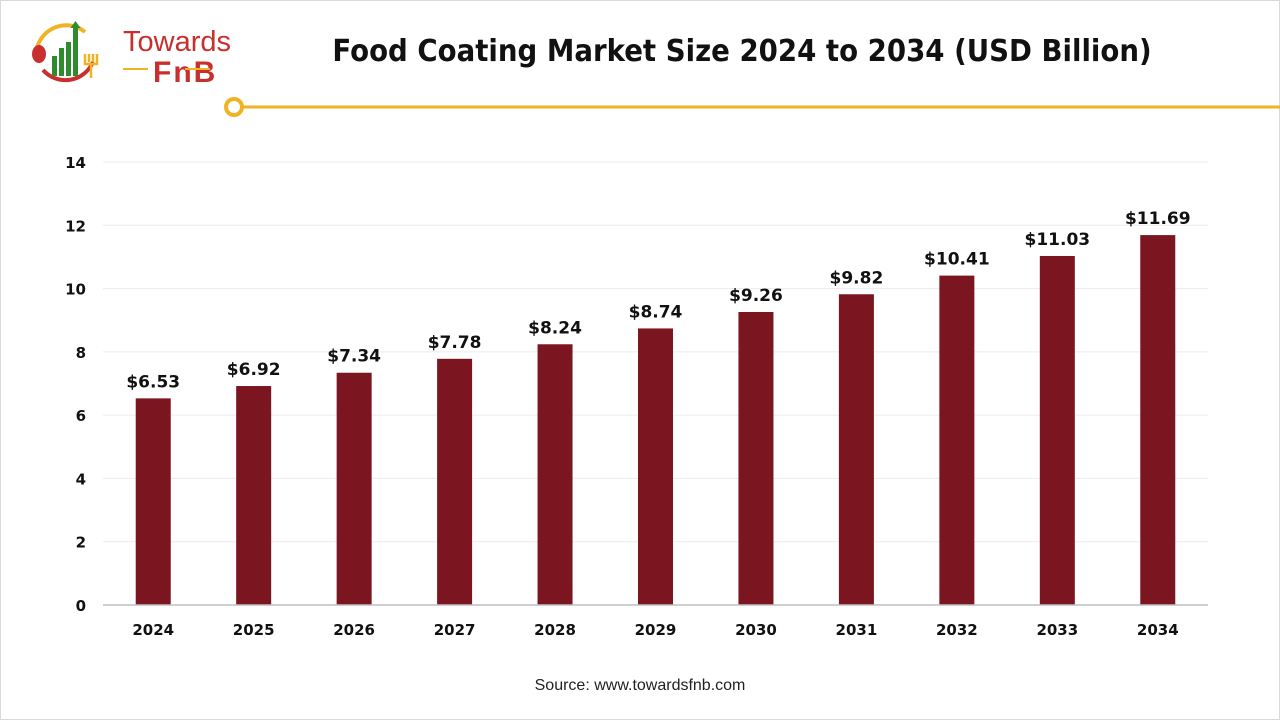 The width and height of the screenshot is (1280, 720). I want to click on x-tick-label: 2029, so click(656, 630).